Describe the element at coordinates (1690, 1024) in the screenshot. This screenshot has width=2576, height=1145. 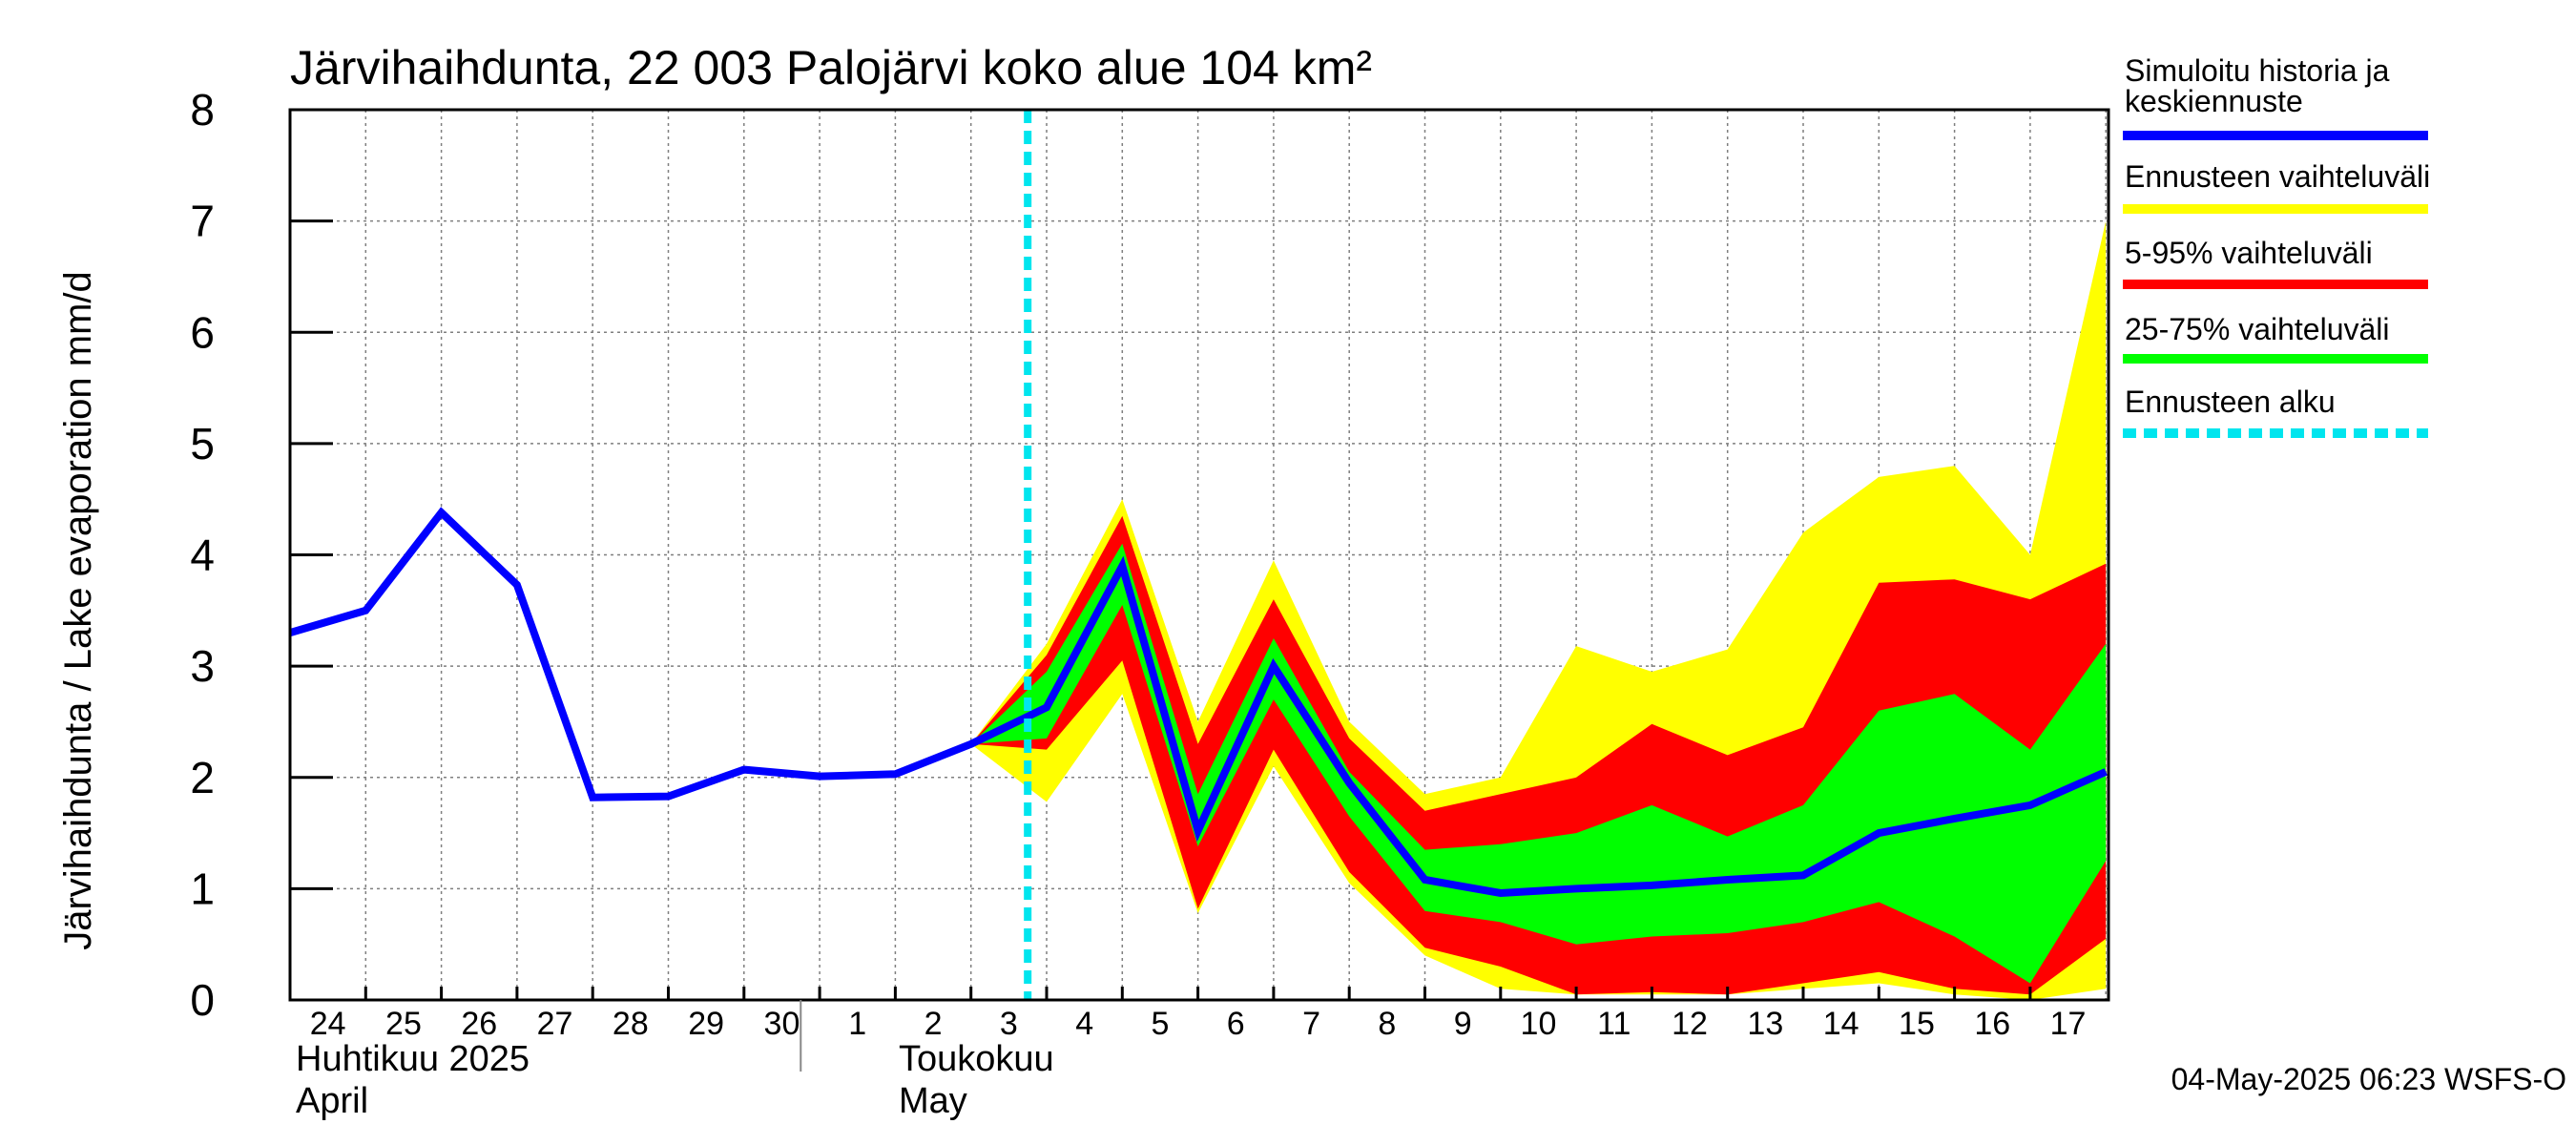
I see `x-tick-label-18: 12` at that location.